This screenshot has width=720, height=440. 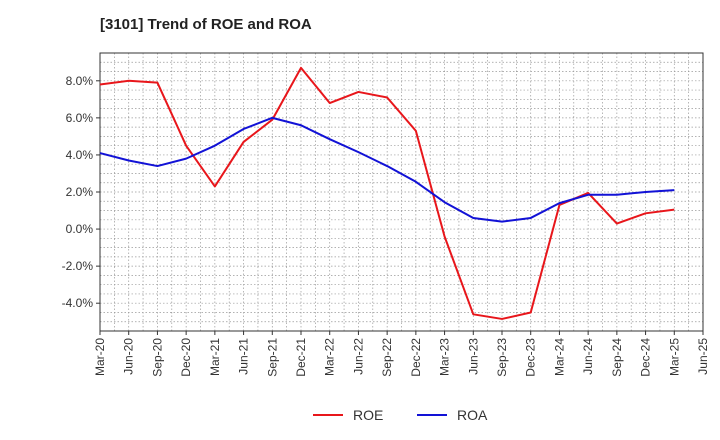 I want to click on x-tick-label: Dec-22, so click(x=416, y=357).